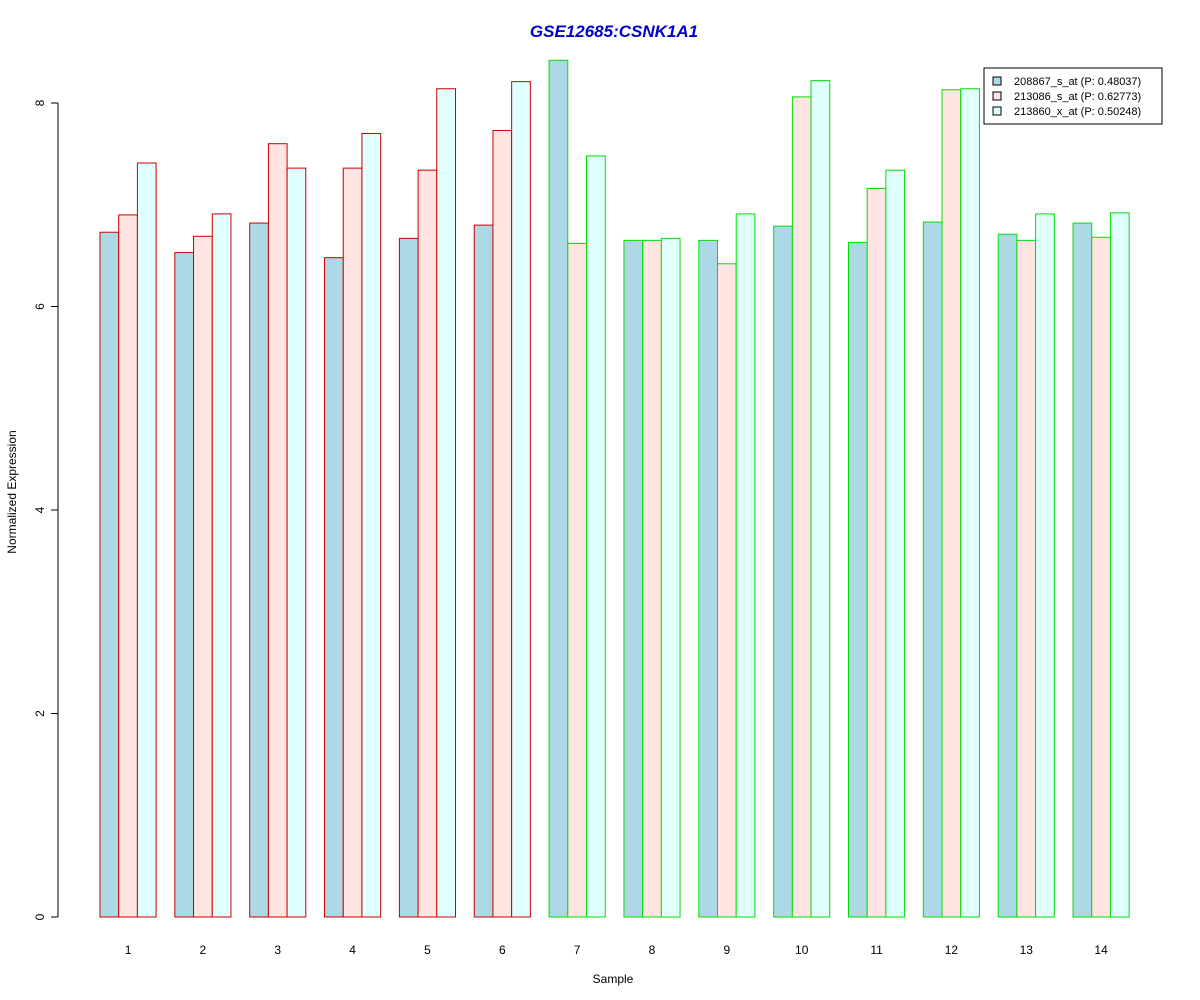 The width and height of the screenshot is (1200, 1000). What do you see at coordinates (613, 979) in the screenshot?
I see `x-axis-label: Sample` at bounding box center [613, 979].